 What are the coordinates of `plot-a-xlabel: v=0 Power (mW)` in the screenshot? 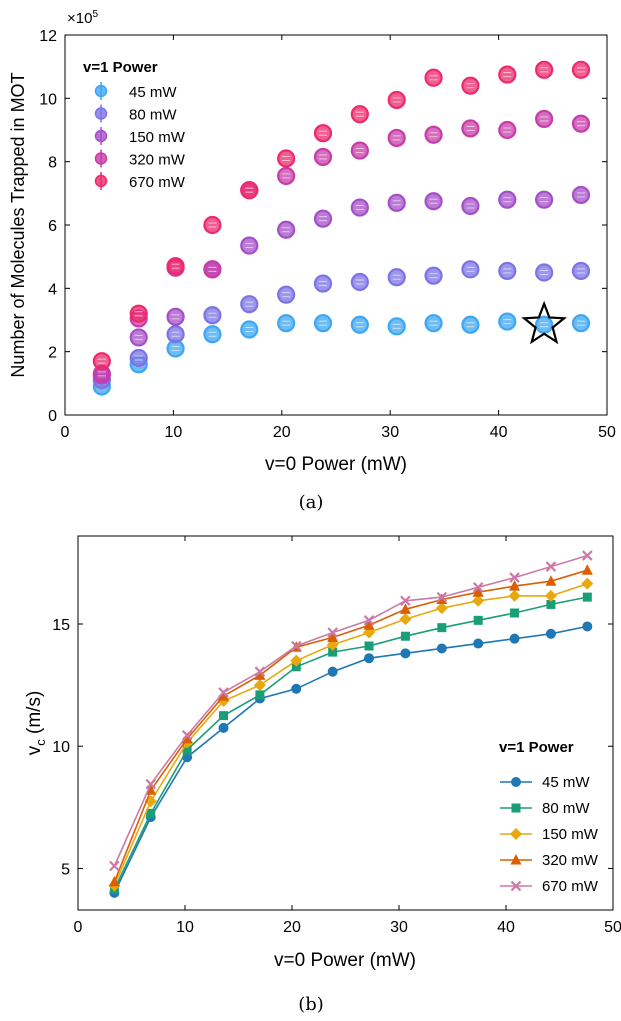 It's located at (336, 464).